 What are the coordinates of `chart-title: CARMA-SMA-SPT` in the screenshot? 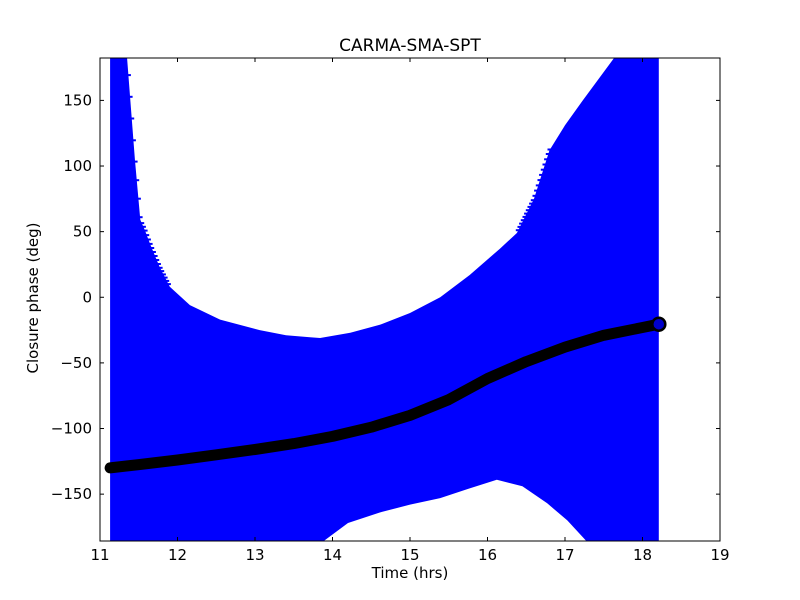 It's located at (410, 46).